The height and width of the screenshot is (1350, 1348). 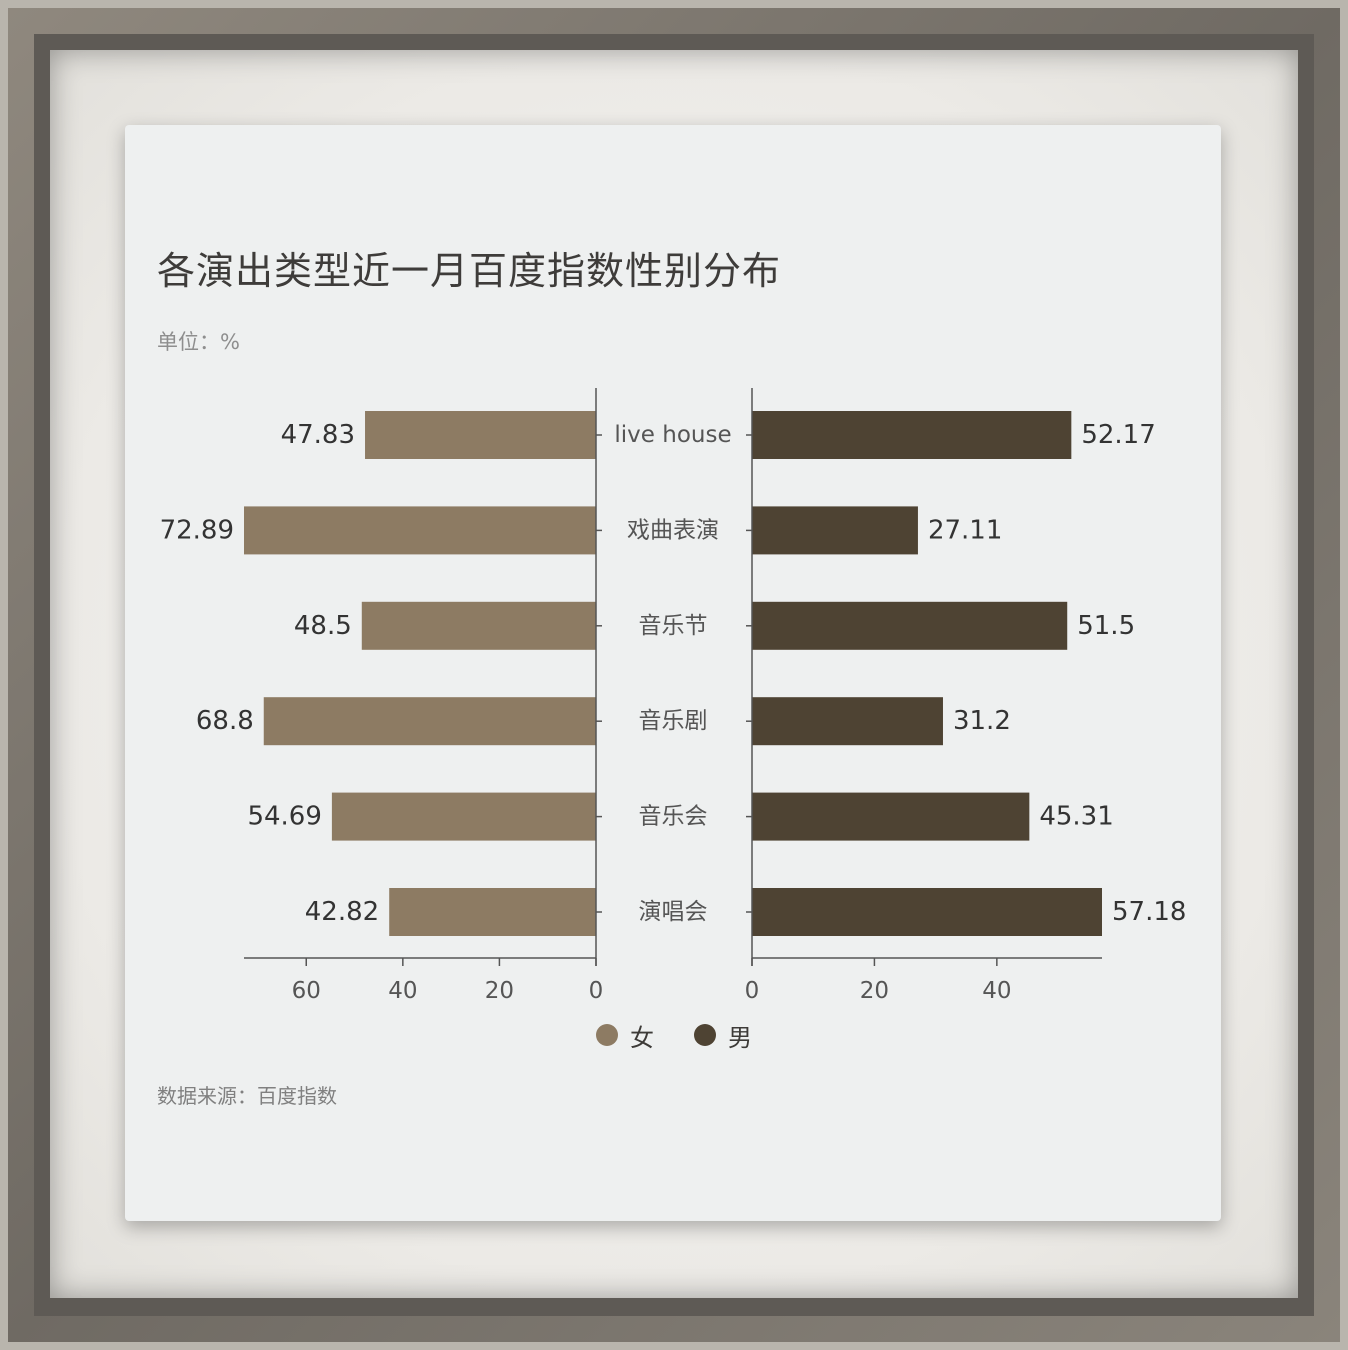 What do you see at coordinates (402, 991) in the screenshot?
I see `left-x-tick-label-1: 40` at bounding box center [402, 991].